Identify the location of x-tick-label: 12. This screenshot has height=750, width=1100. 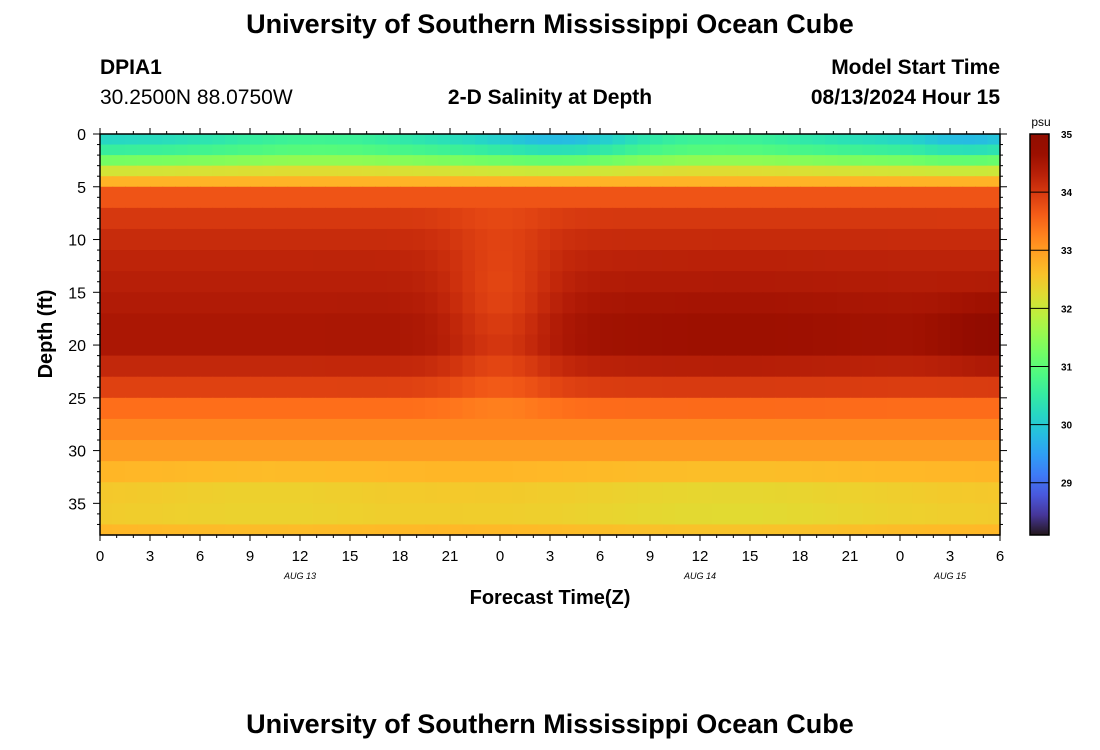
(300, 556).